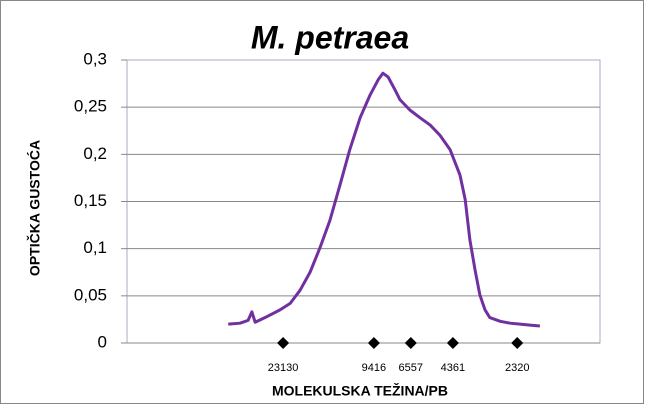 The width and height of the screenshot is (645, 405). I want to click on marker-label: 23130, so click(283, 368).